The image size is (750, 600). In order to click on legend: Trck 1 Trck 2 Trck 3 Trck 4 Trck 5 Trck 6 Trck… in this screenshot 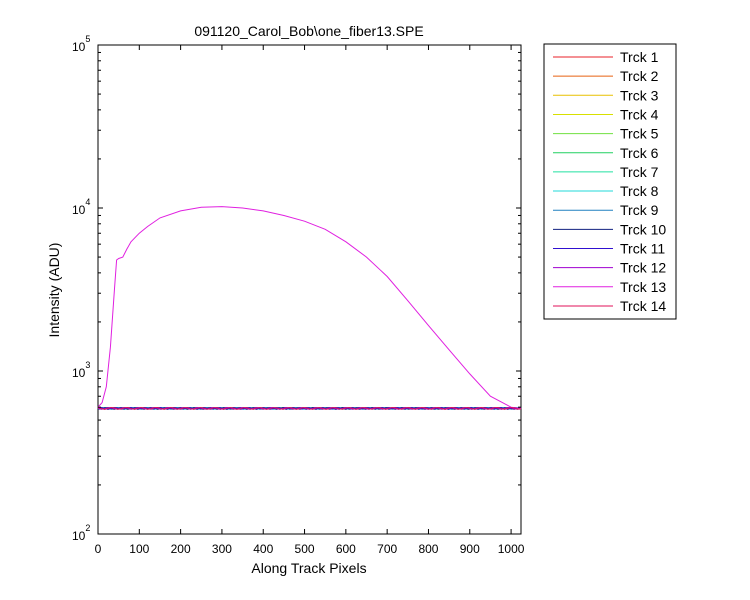, I will do `click(610, 181)`.